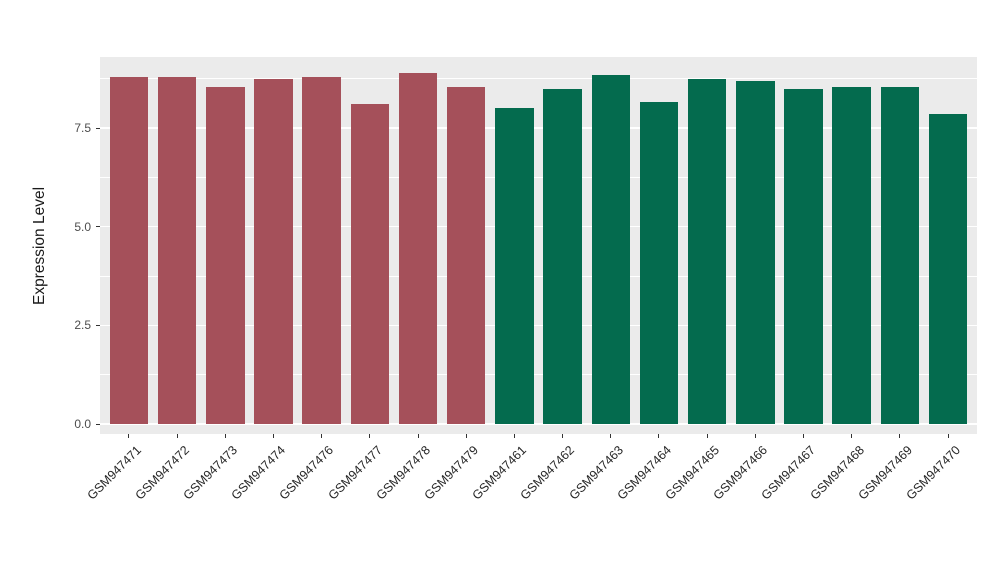 The height and width of the screenshot is (580, 1000). Describe the element at coordinates (82, 128) in the screenshot. I see `y-tick-label: 7.5` at that location.